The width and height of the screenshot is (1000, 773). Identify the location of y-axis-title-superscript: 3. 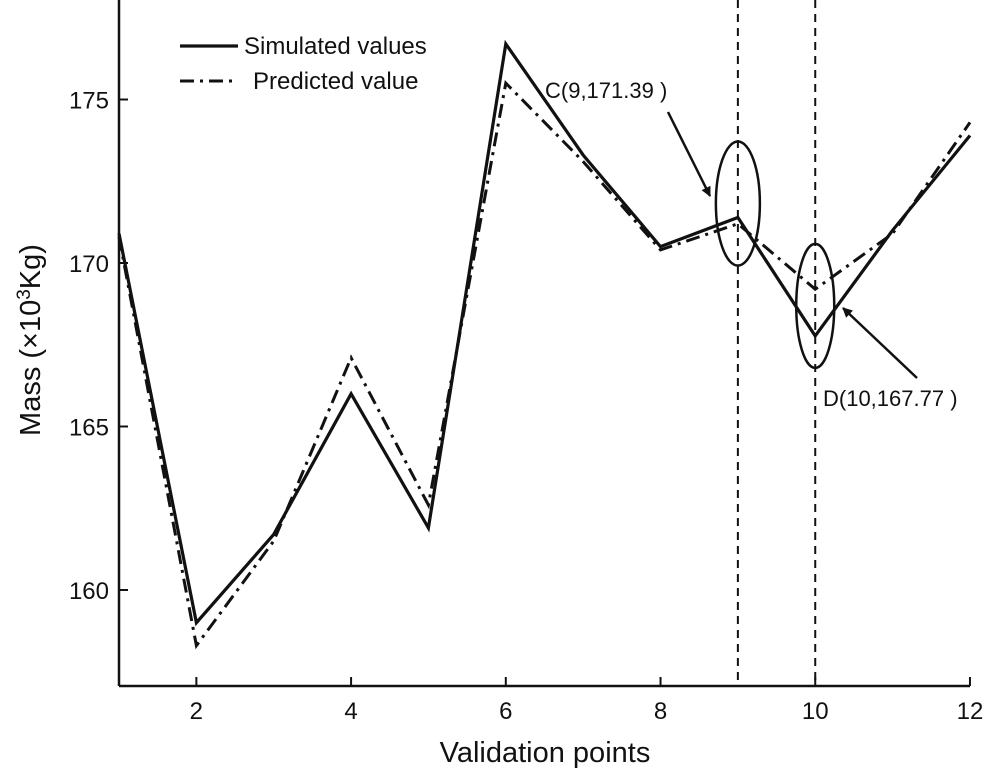
(24, 294).